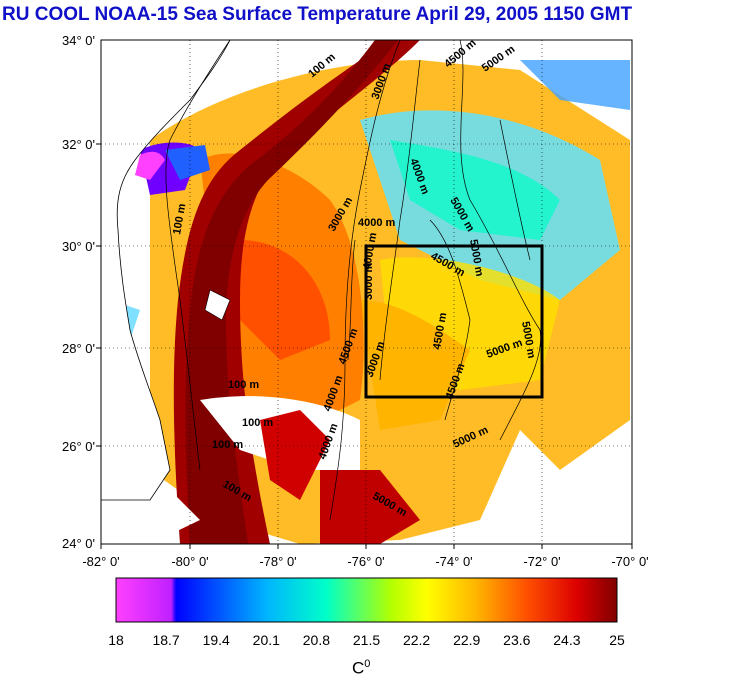 Image resolution: width=736 pixels, height=680 pixels. What do you see at coordinates (78, 144) in the screenshot?
I see `svg-text: 32° 0'` at bounding box center [78, 144].